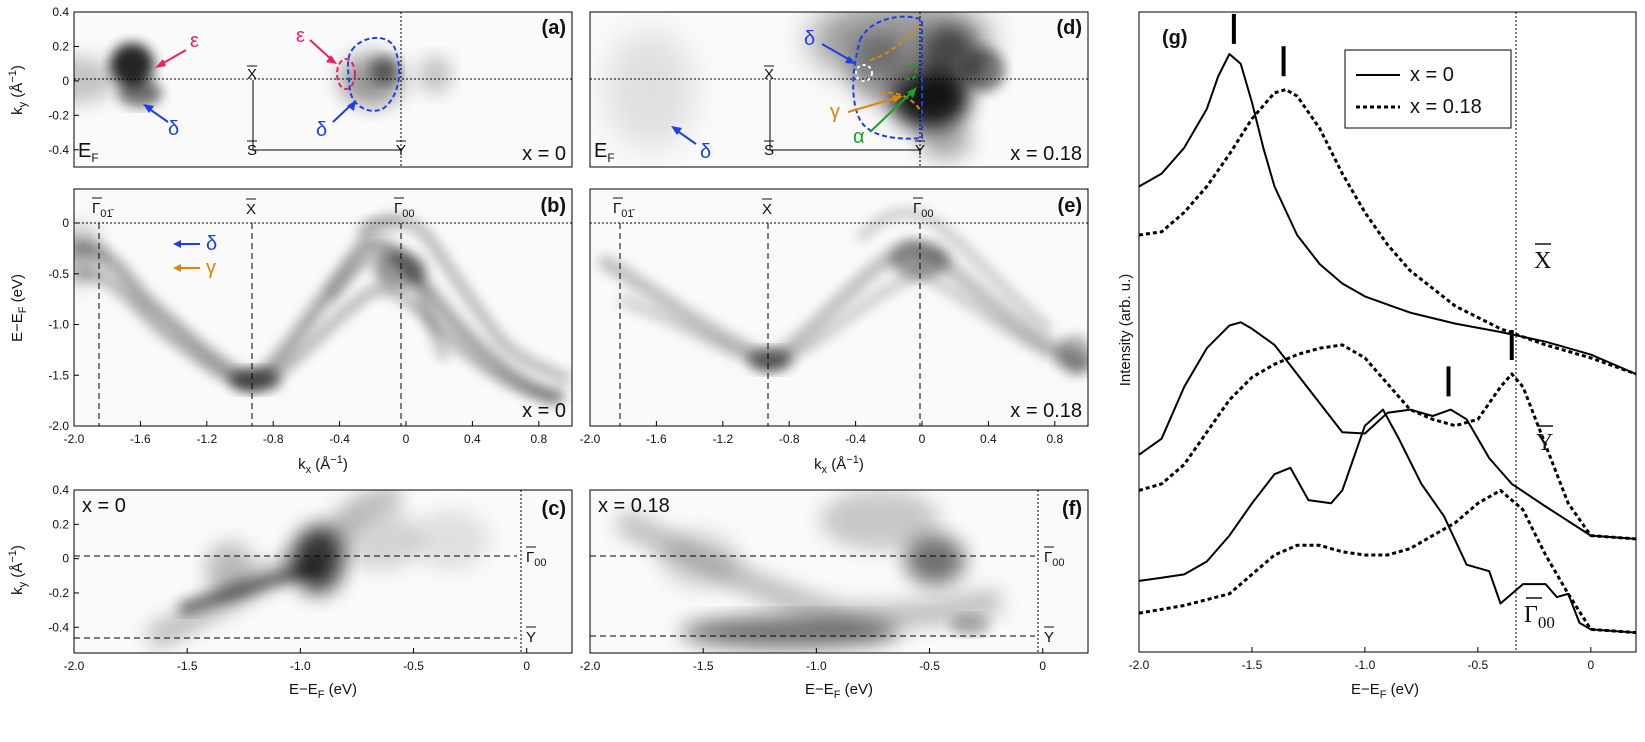 The height and width of the screenshot is (742, 1645). Describe the element at coordinates (855, 439) in the screenshot. I see `x-tick-label: -0.4` at that location.